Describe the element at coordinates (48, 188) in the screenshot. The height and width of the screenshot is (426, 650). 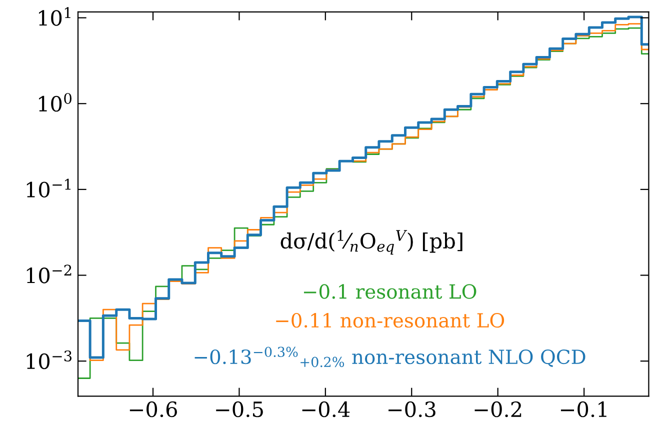
I see `y-tick-label: 10$^{−1}$` at that location.